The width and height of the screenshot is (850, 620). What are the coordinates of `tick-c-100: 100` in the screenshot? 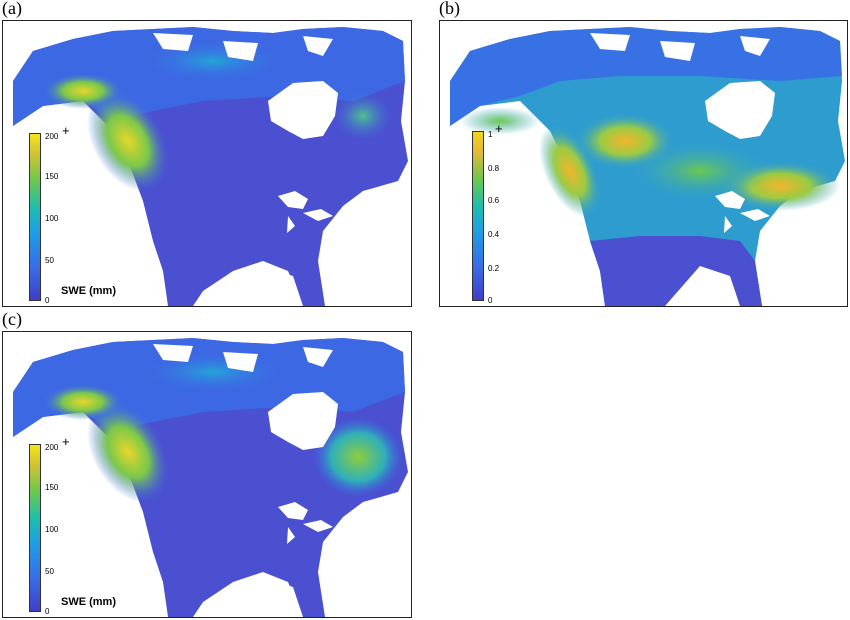 It's located at (52, 529).